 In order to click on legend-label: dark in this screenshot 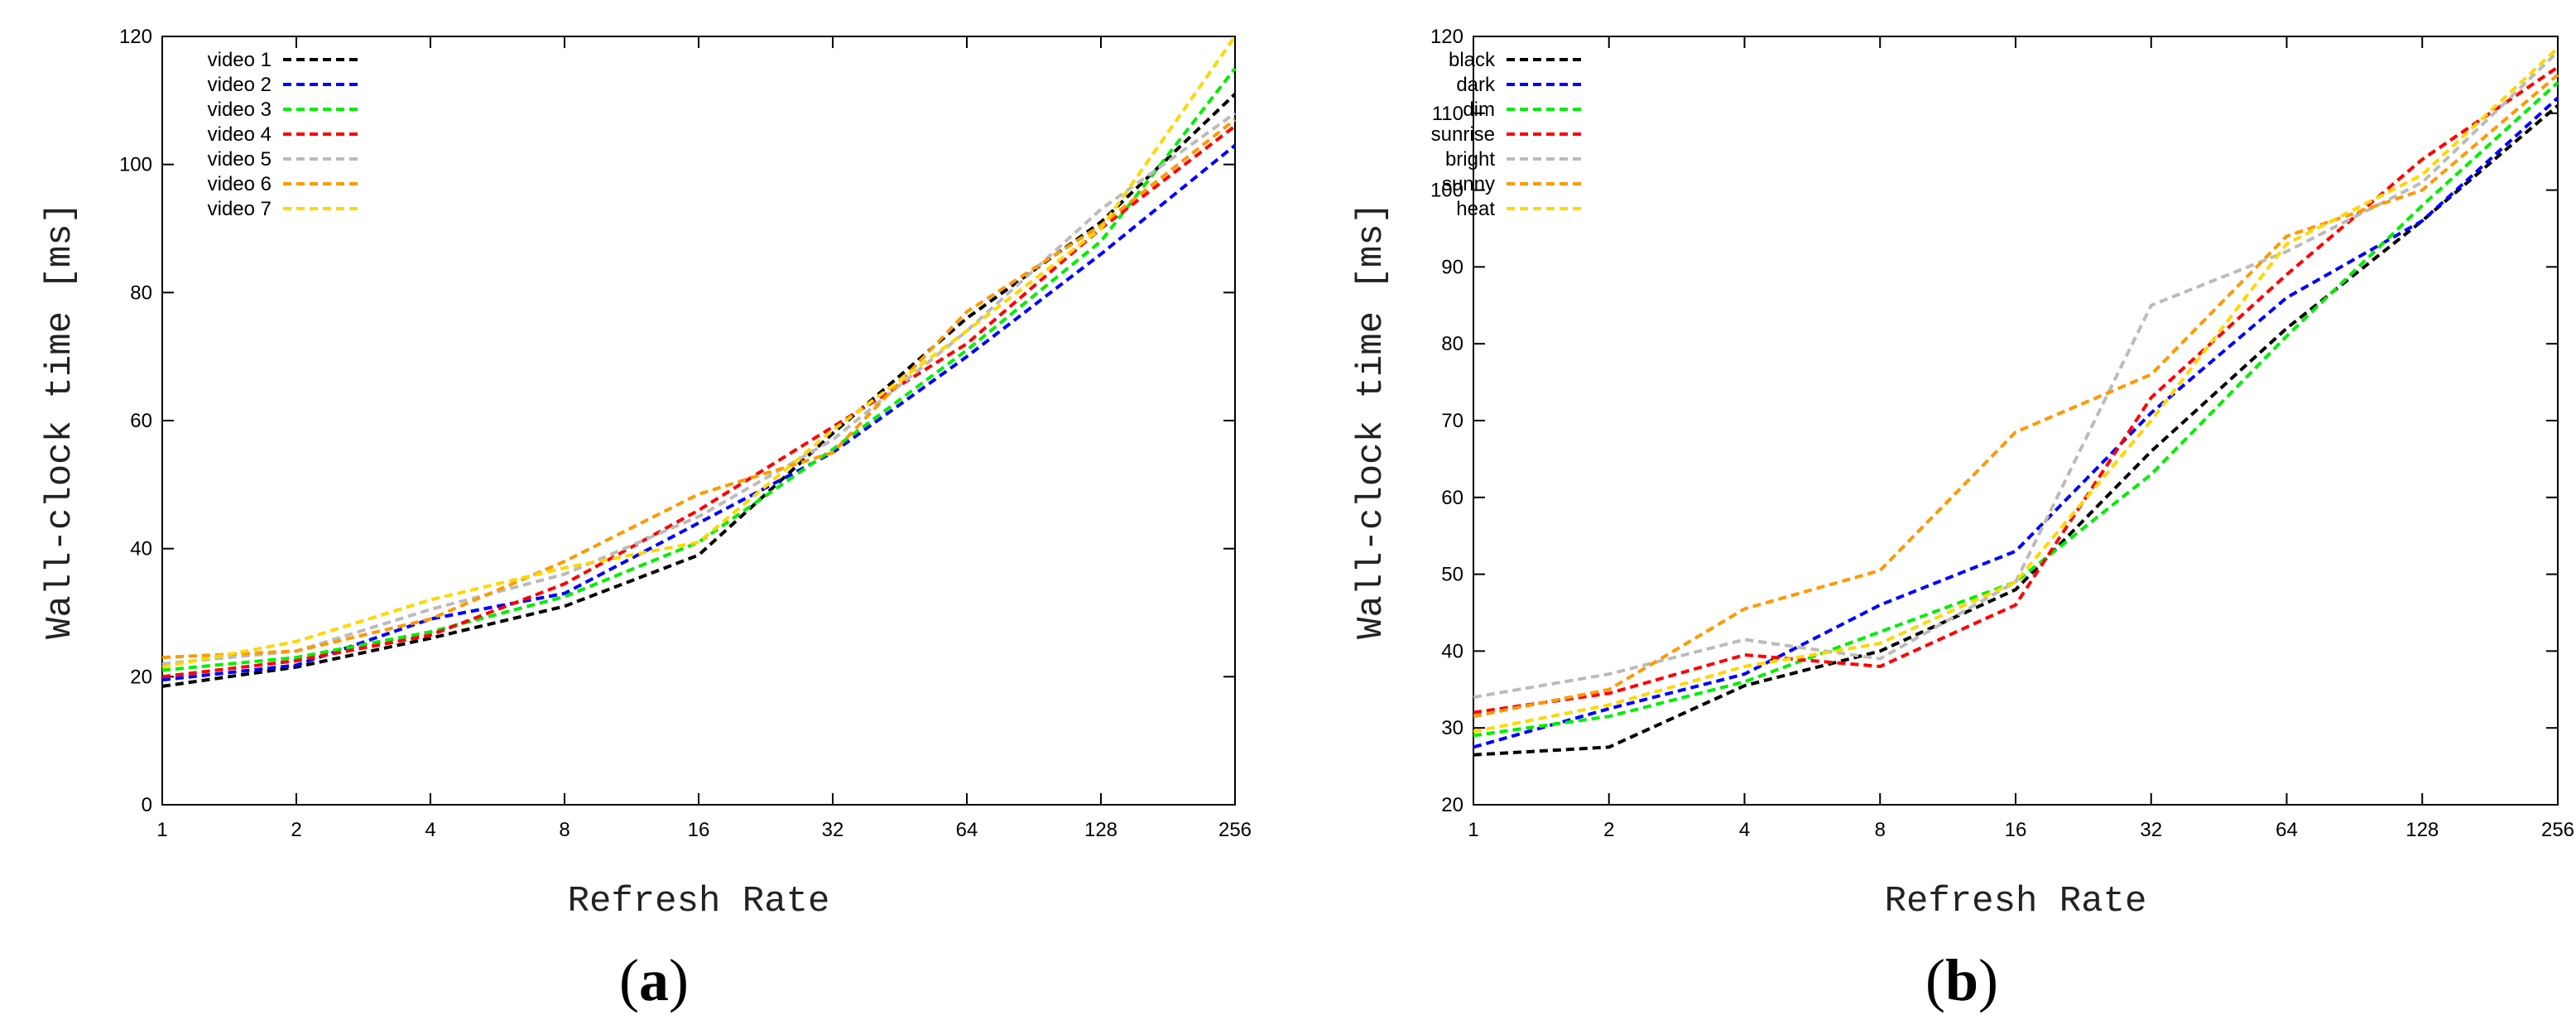, I will do `click(1476, 85)`.